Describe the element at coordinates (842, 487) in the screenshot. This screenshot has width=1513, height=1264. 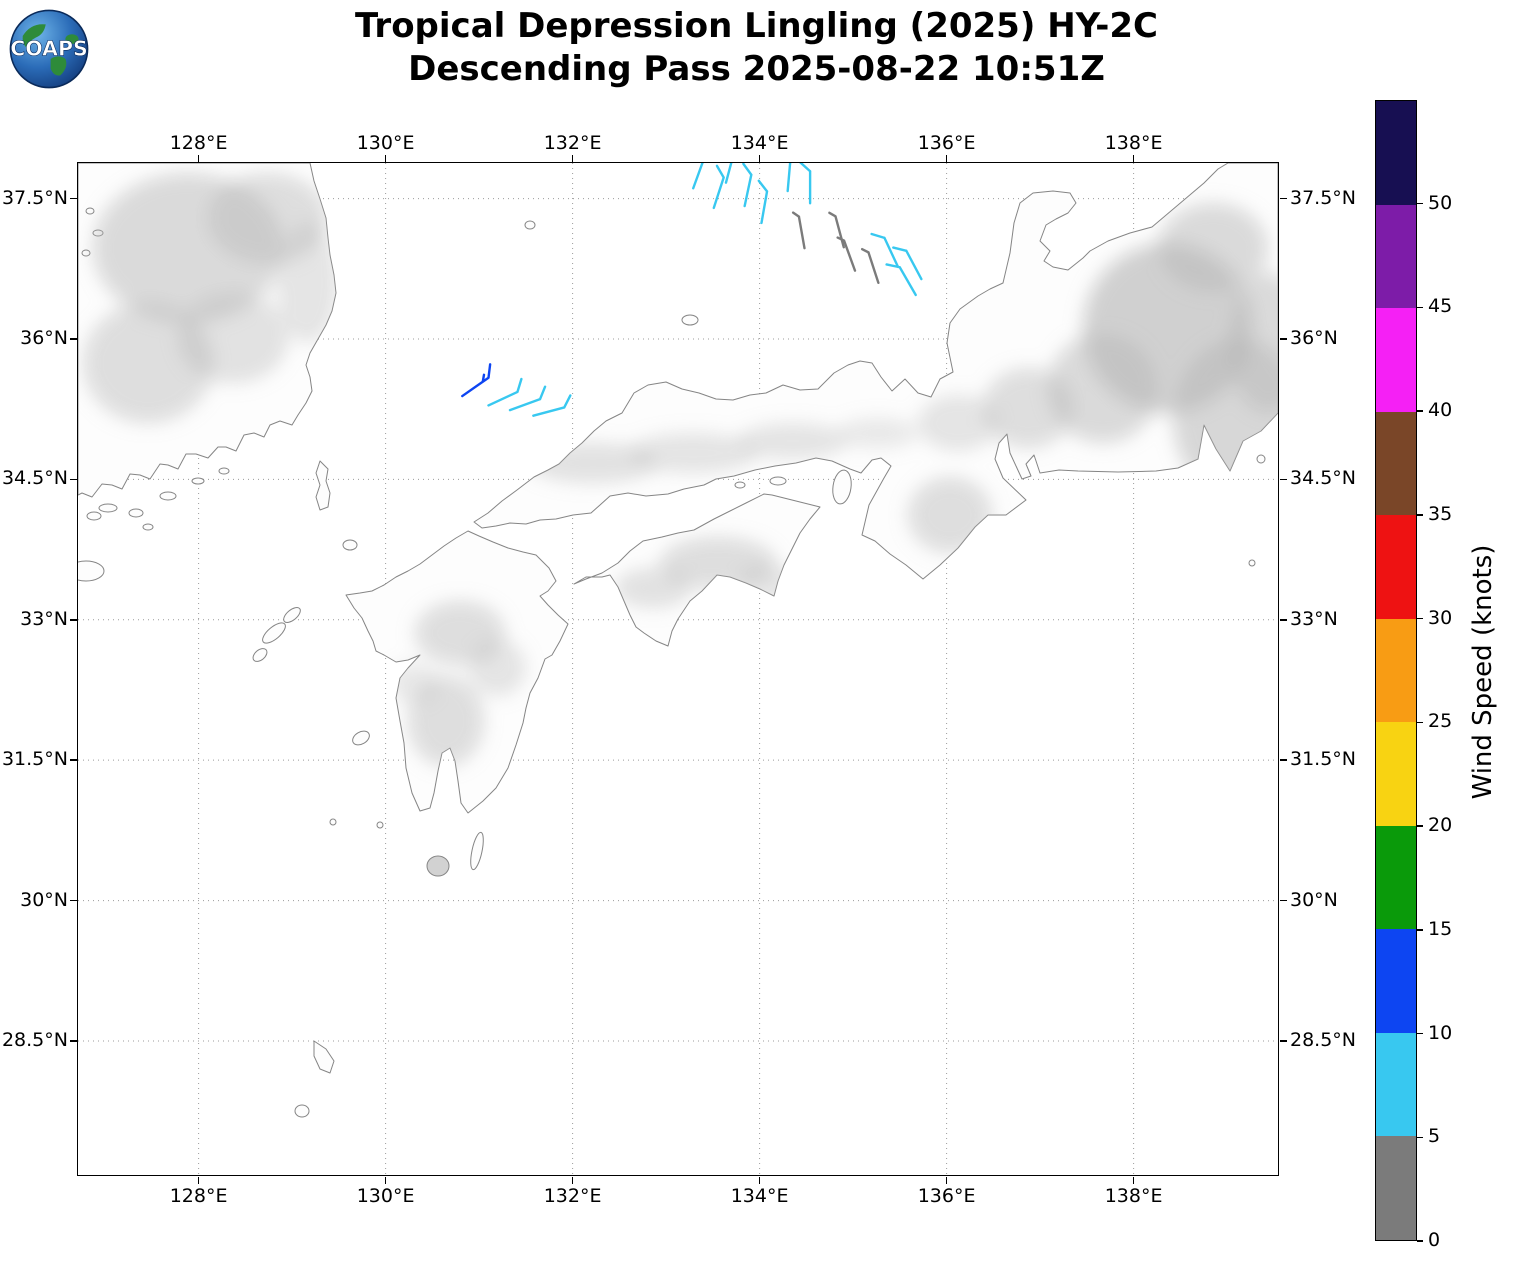
I see `island-awaji` at that location.